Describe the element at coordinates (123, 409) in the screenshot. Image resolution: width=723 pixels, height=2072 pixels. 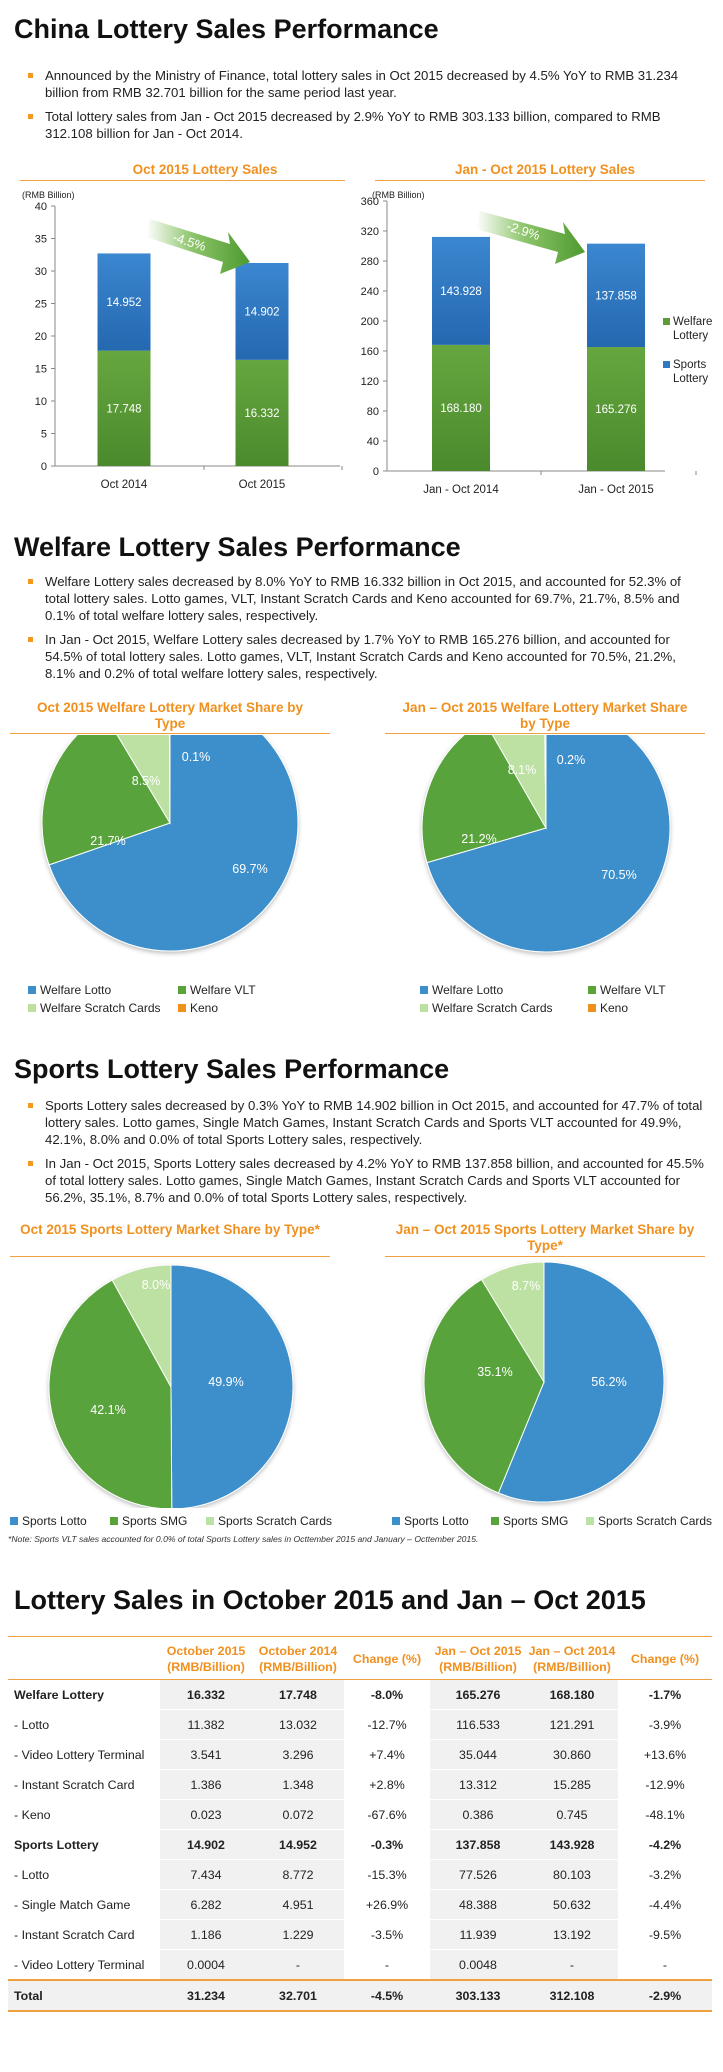
I see `bar-value-label: 17.748` at that location.